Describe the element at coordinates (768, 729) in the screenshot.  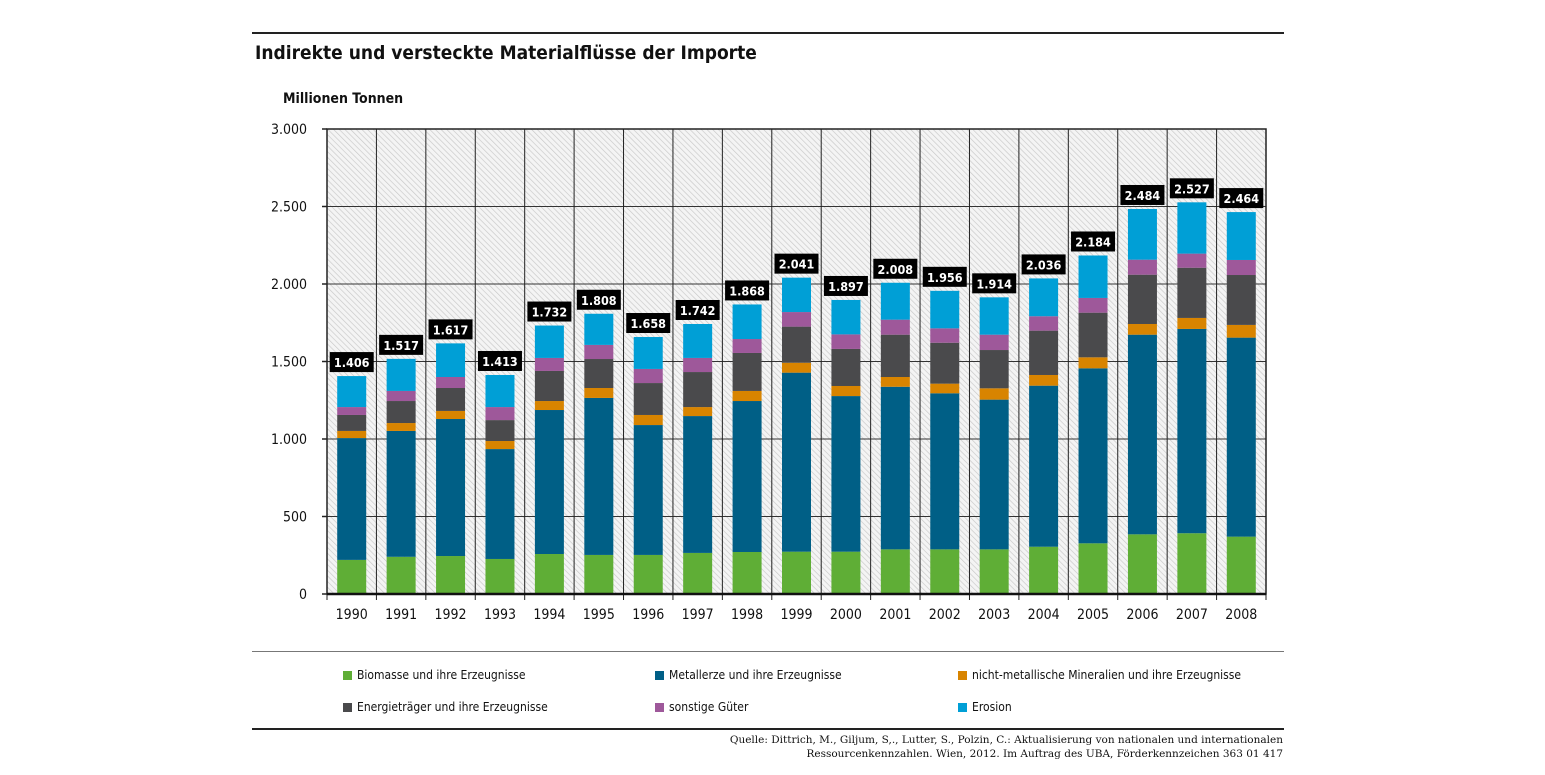
I see `bottom-rule` at that location.